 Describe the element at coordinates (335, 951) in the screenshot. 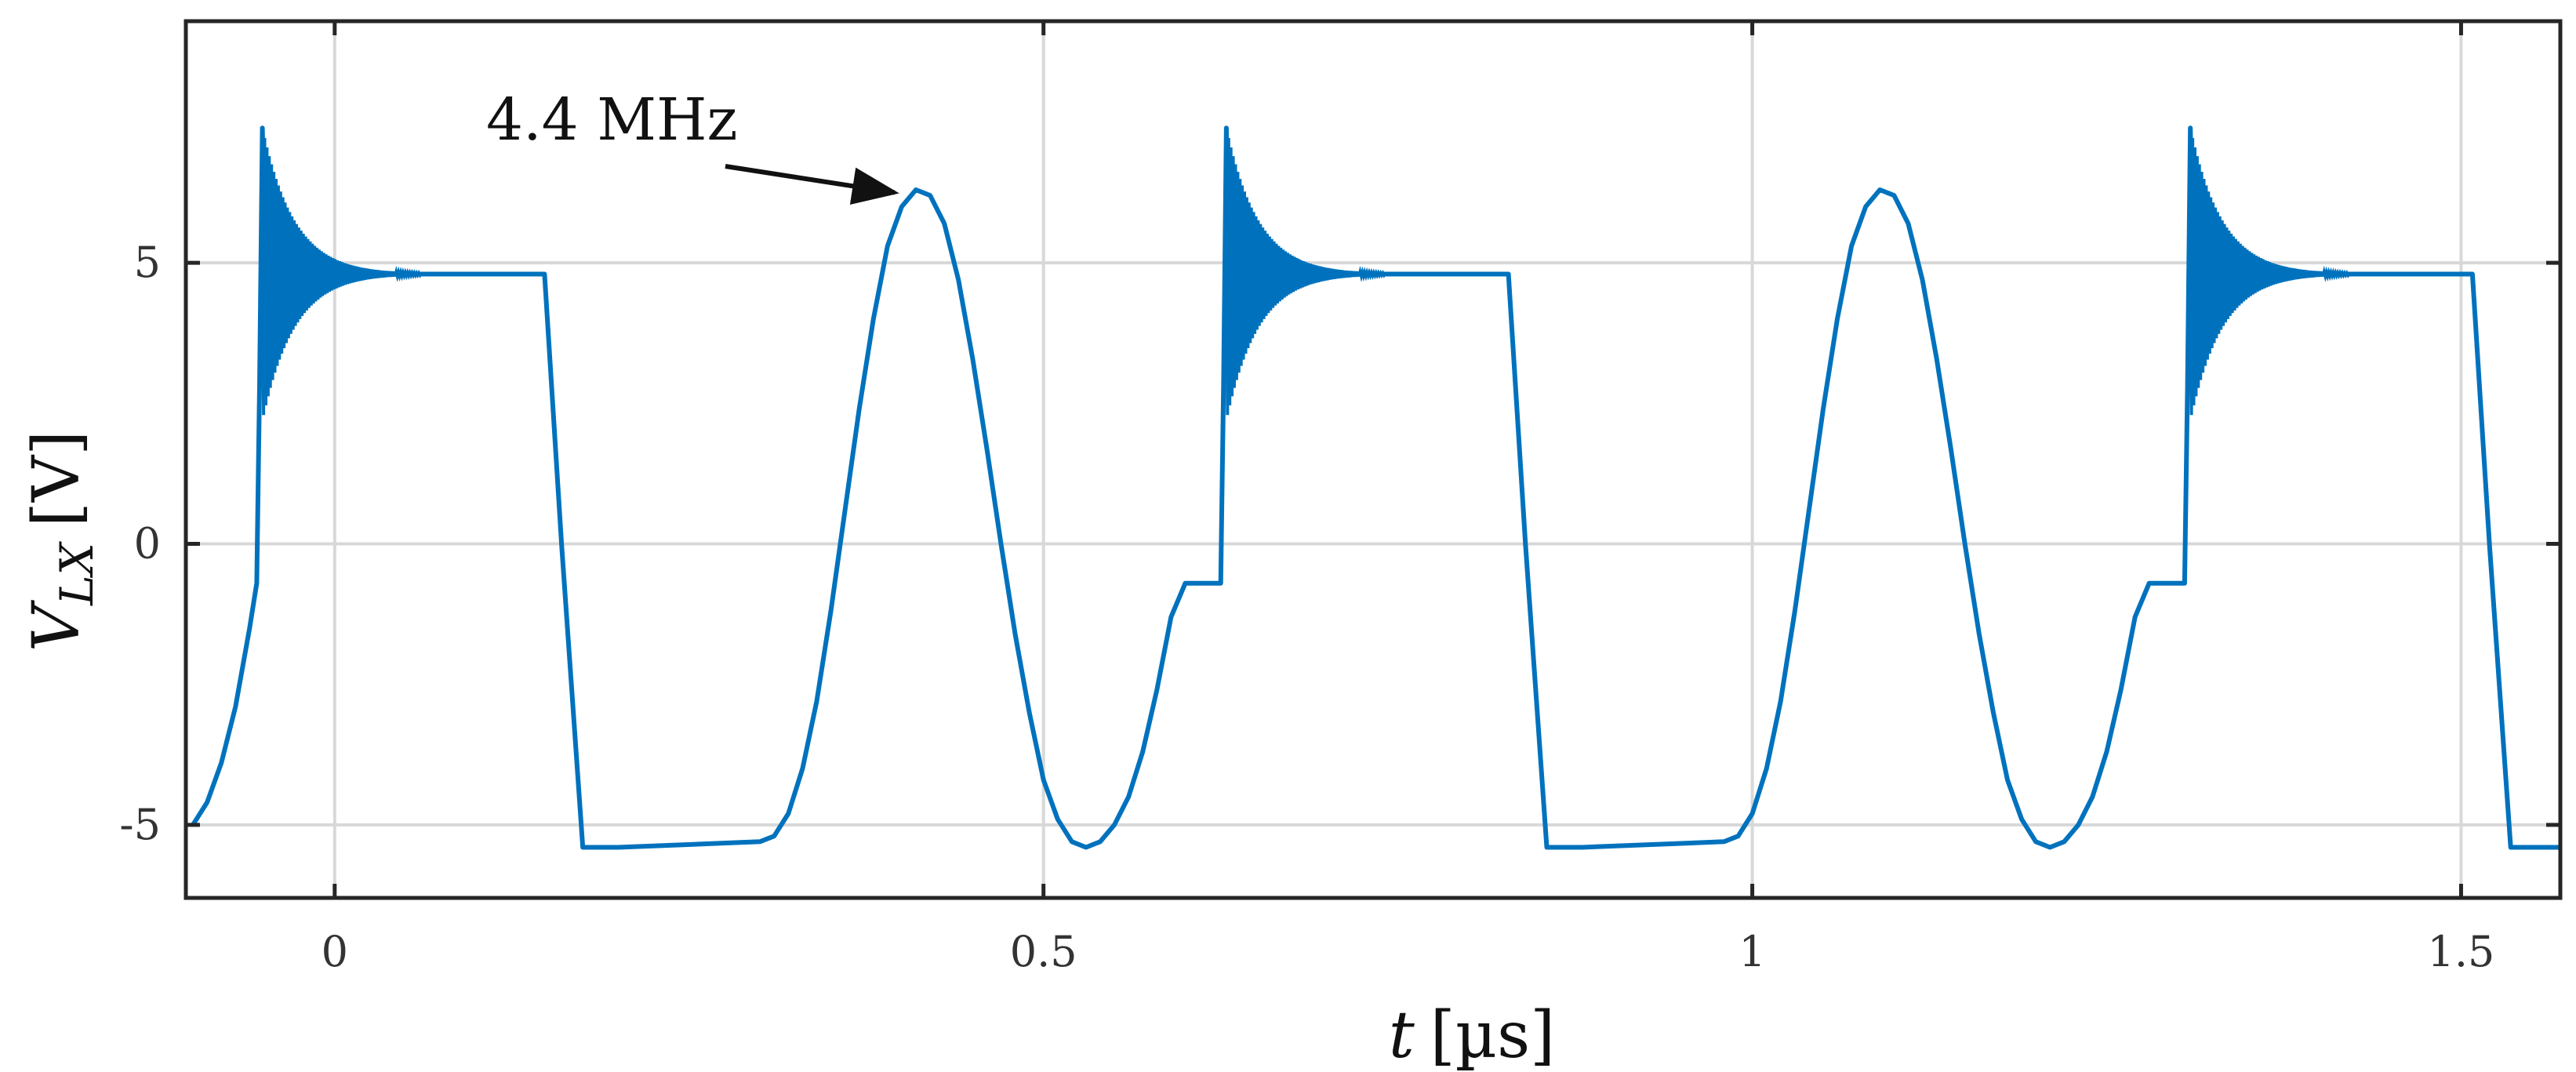

I see `x-tick-label: 0` at that location.